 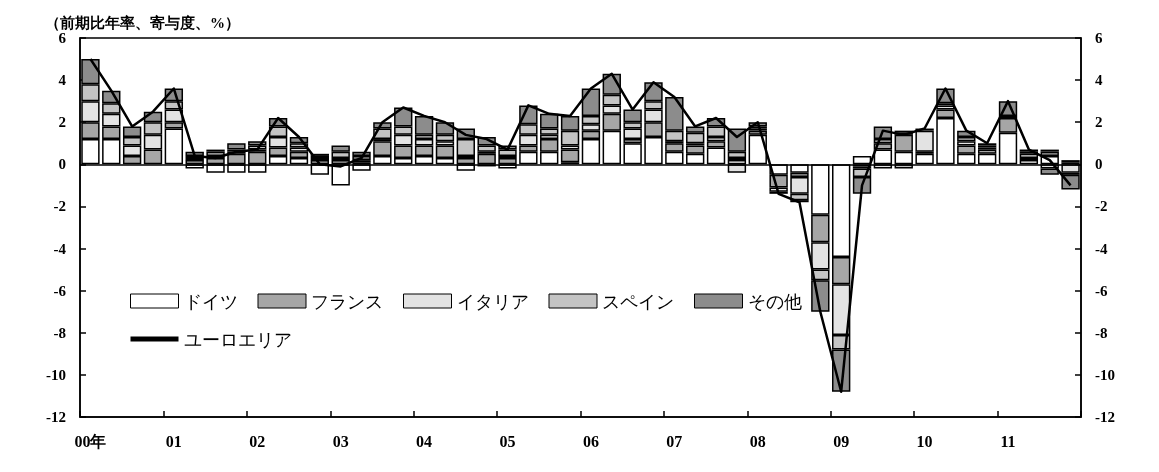 I want to click on y-tick-label: 0, so click(x=62, y=164).